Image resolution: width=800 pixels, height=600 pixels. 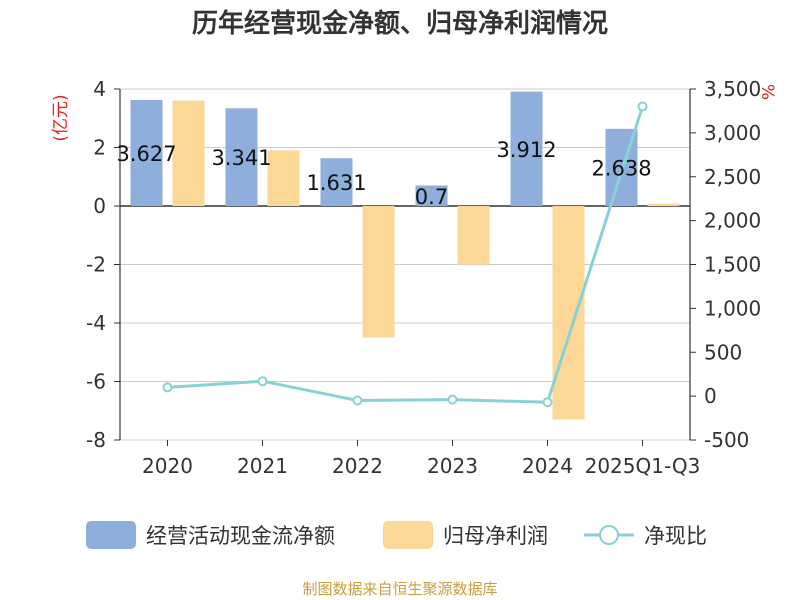 What do you see at coordinates (99, 148) in the screenshot?
I see `left-tick-label: 2` at bounding box center [99, 148].